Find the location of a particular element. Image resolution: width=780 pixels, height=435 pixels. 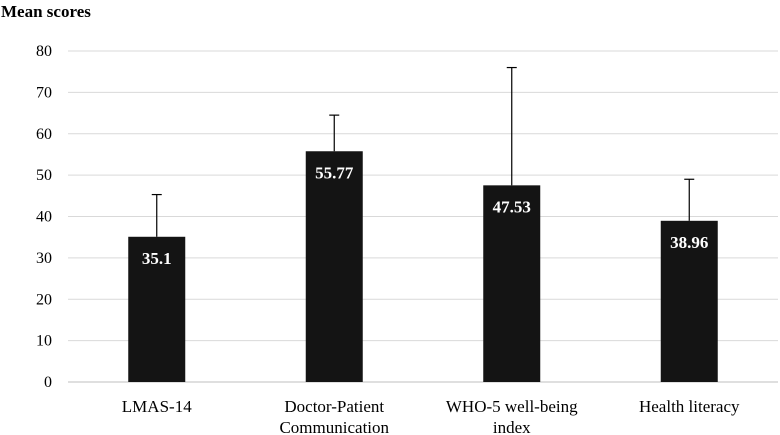

x-category-label: Doctor-Patient Communication is located at coordinates (334, 416).